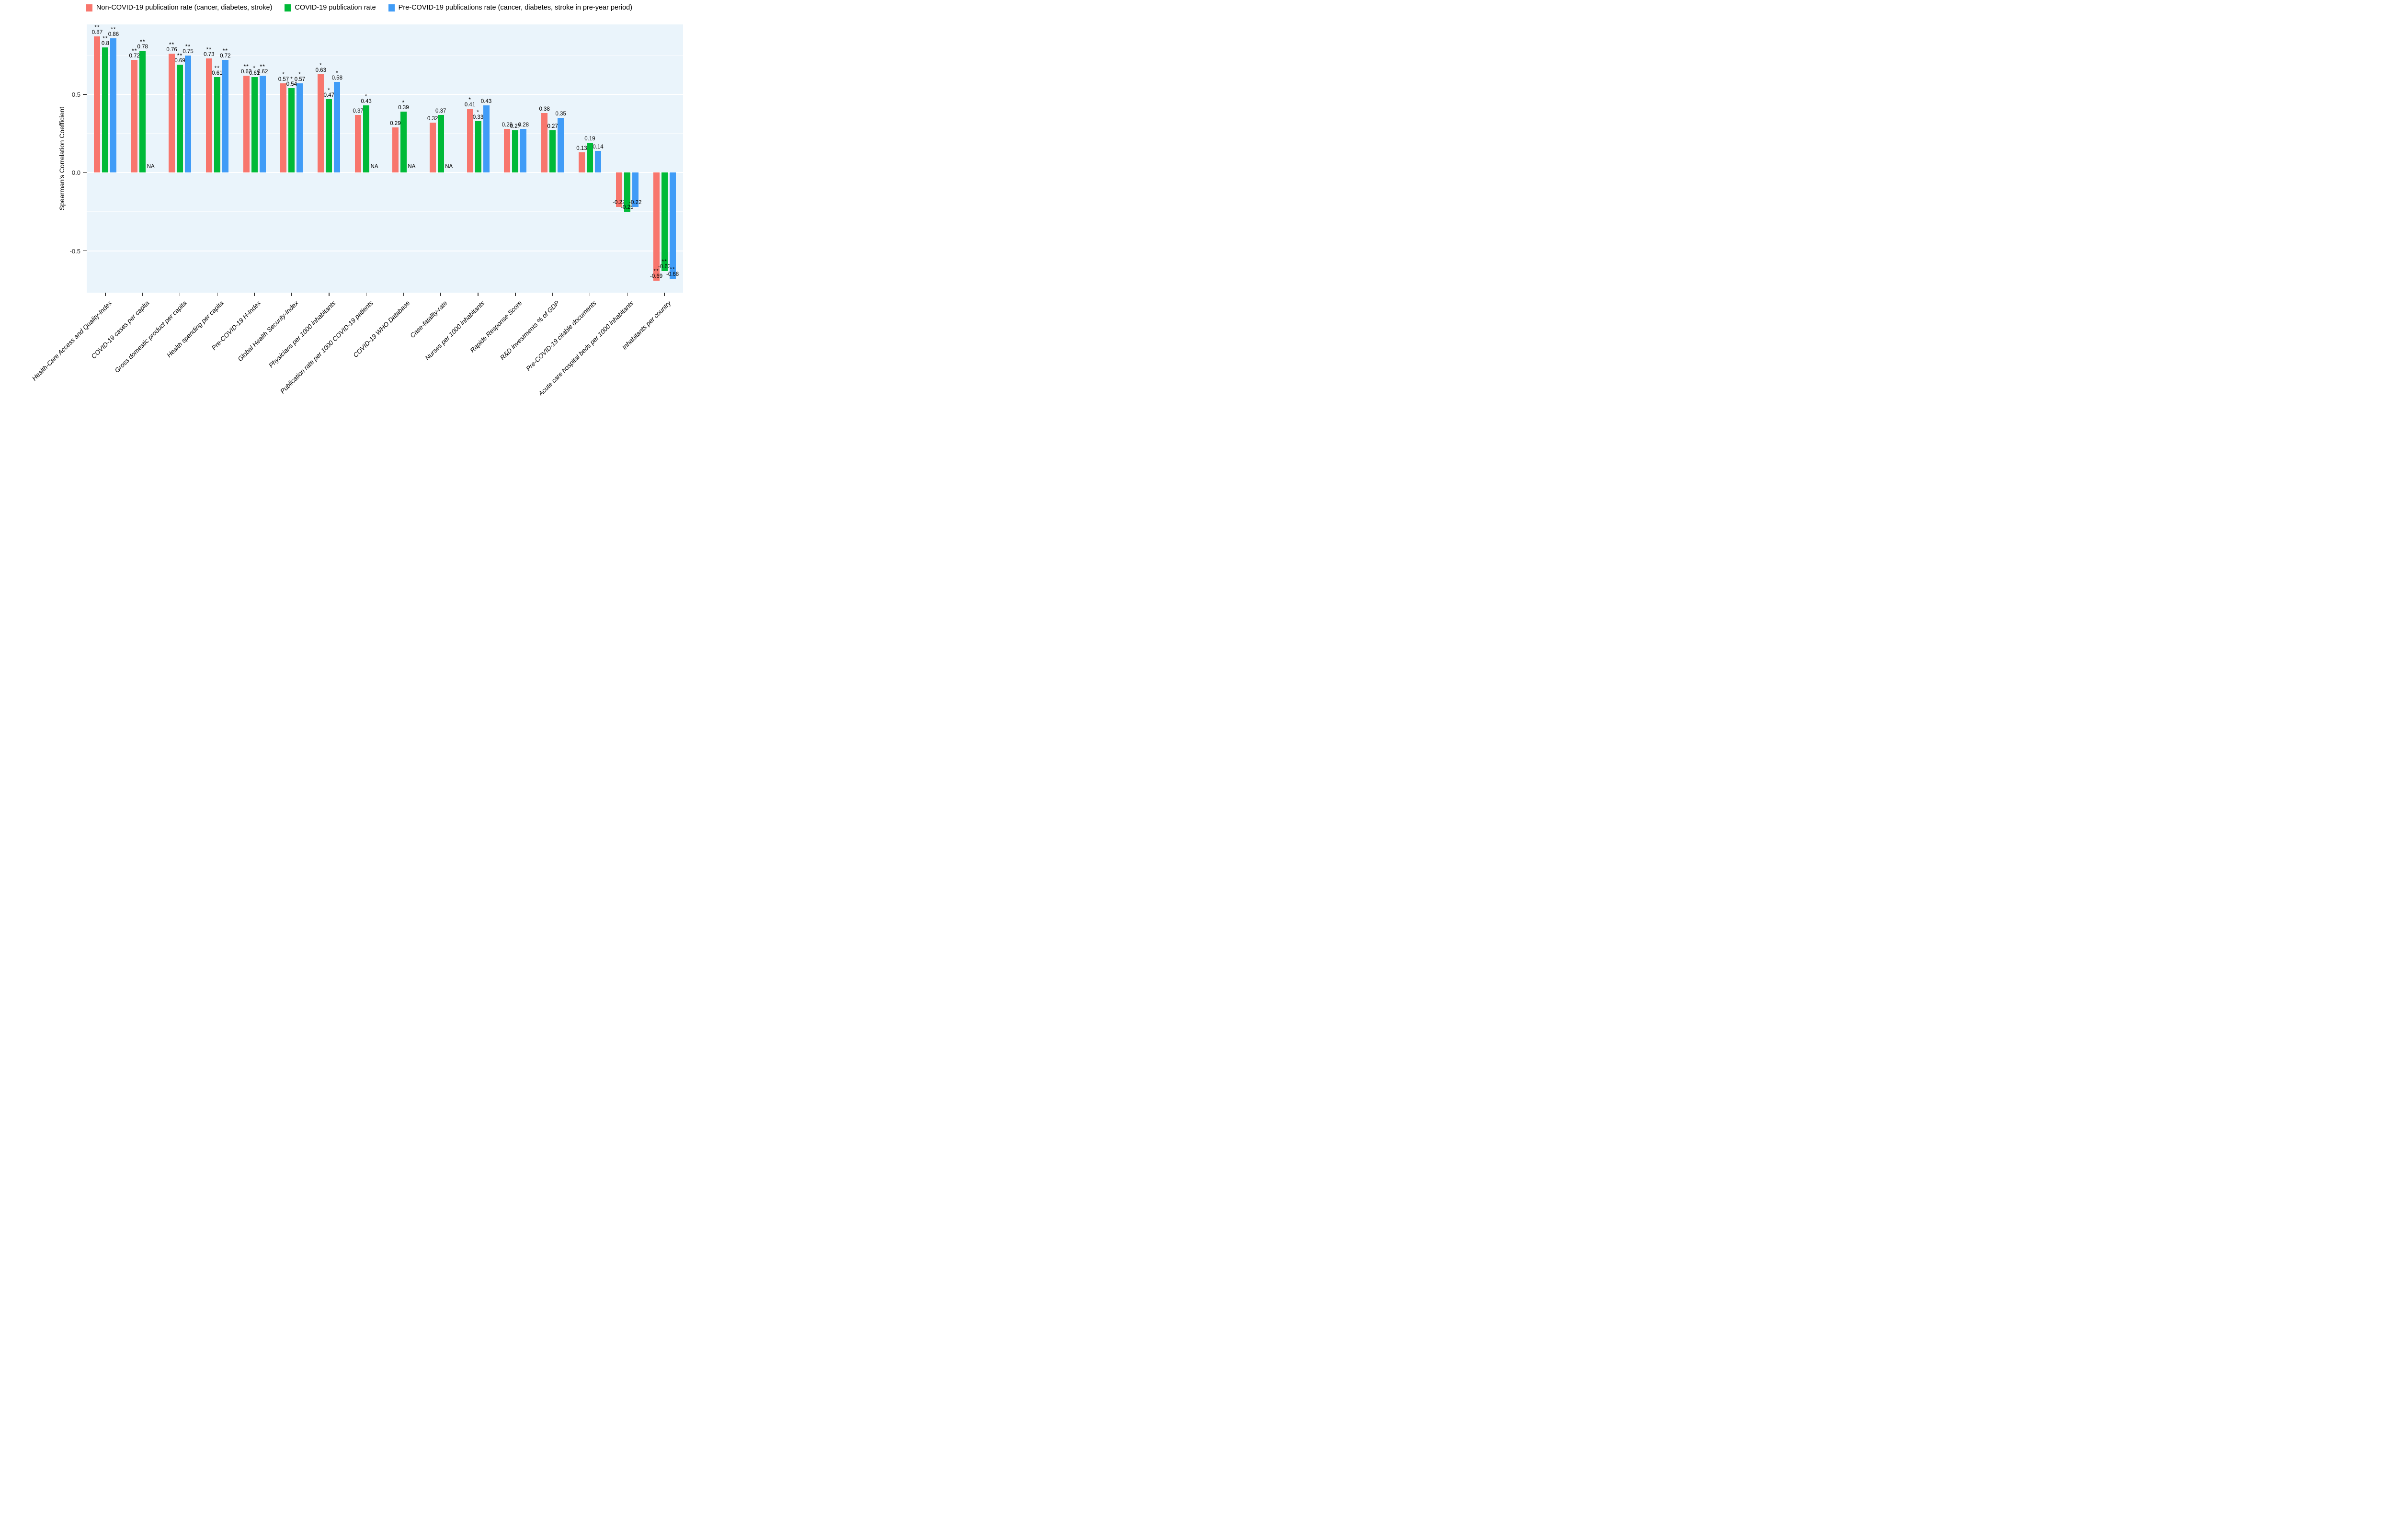  I want to click on bar-value-label: * 0.54, so click(291, 82).